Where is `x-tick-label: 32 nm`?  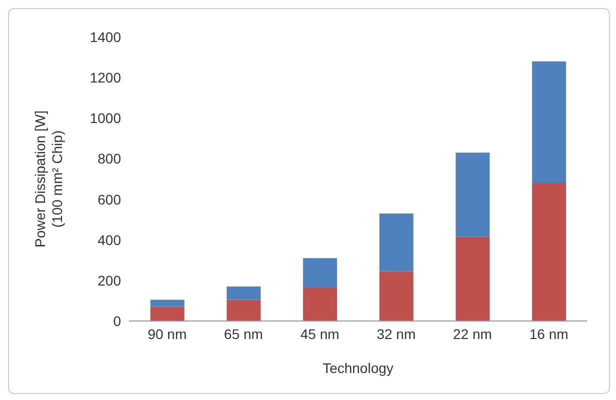 x-tick-label: 32 nm is located at coordinates (396, 334).